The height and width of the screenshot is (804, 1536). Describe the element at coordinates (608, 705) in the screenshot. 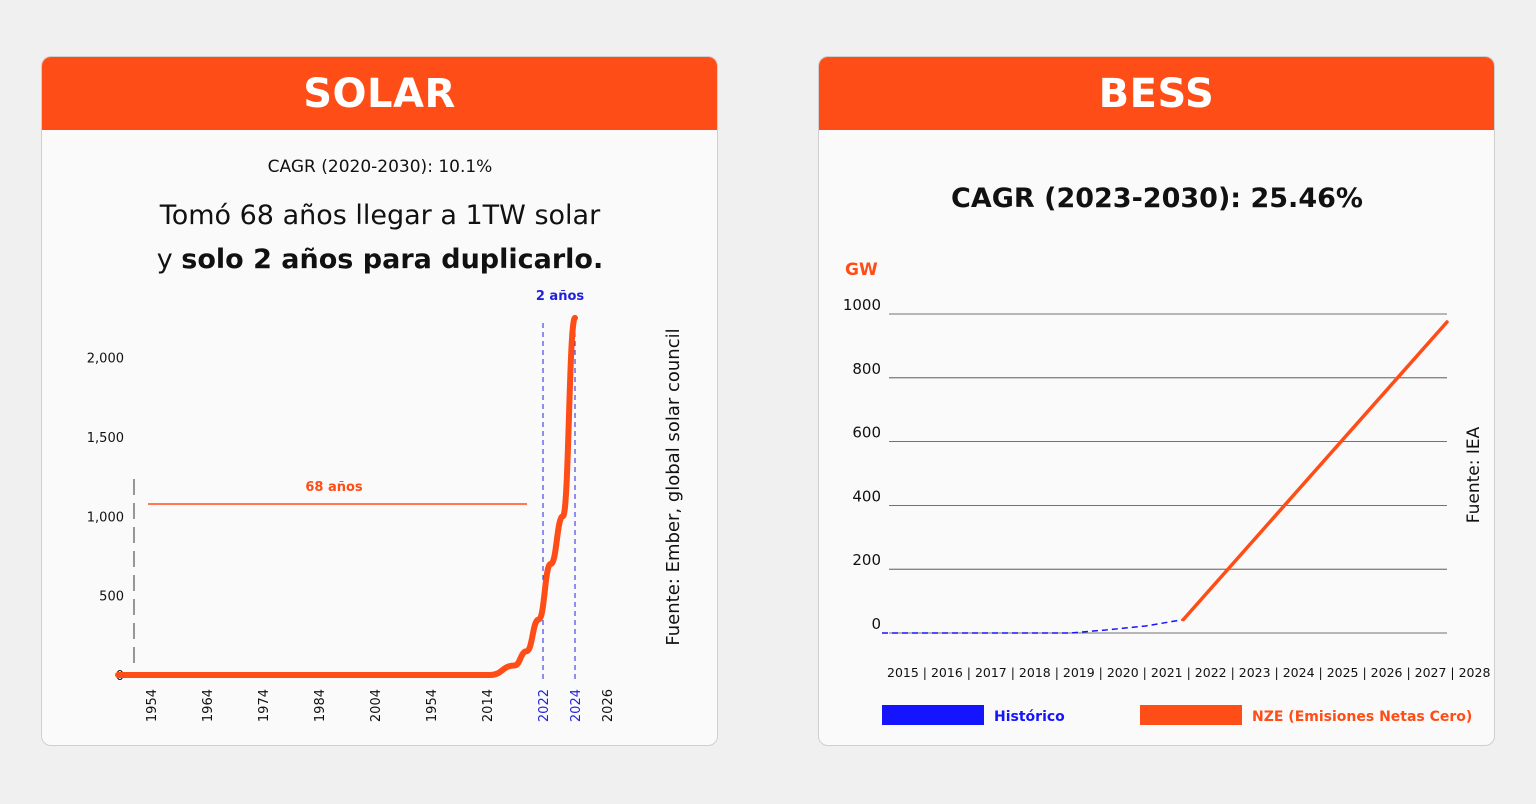

I see `solar-x-tick-label: 2026` at that location.